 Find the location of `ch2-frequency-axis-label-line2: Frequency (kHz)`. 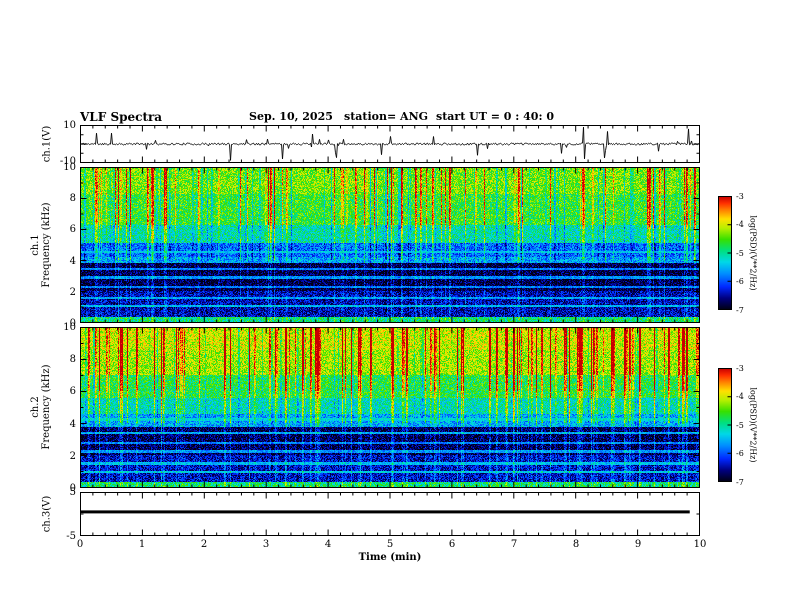

ch2-frequency-axis-label-line2: Frequency (kHz) is located at coordinates (46, 407).